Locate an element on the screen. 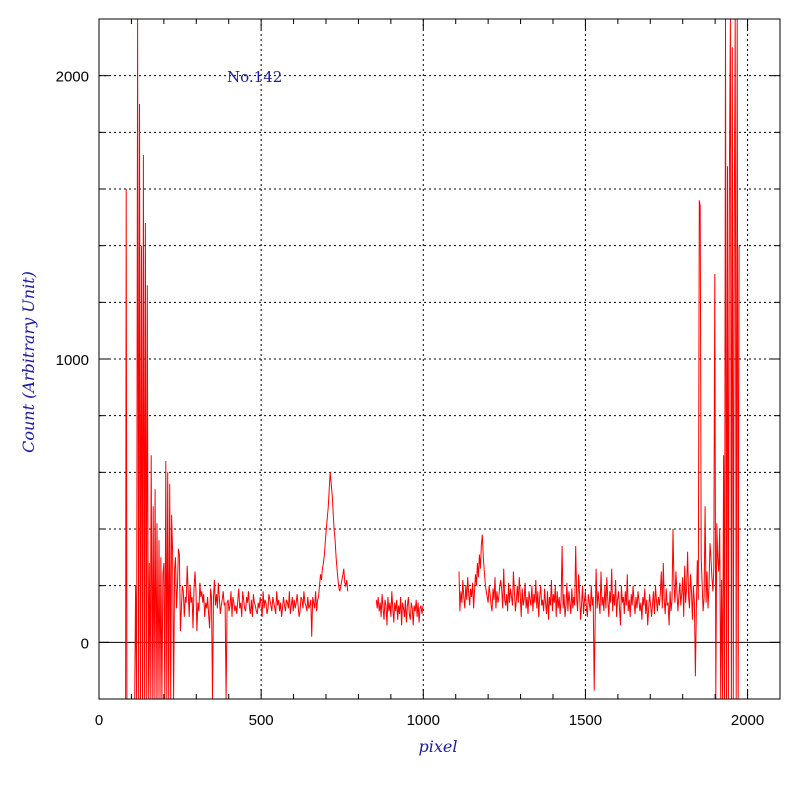 The image size is (797, 797). y-tick-label: 1000 is located at coordinates (72, 360).